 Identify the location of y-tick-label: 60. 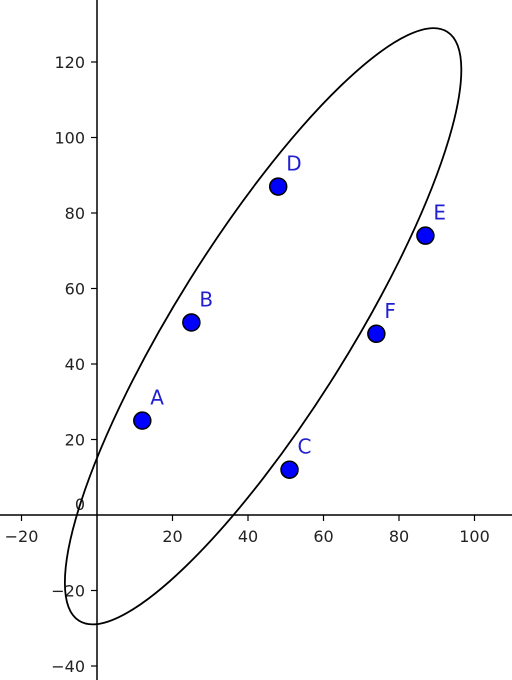
(75, 289).